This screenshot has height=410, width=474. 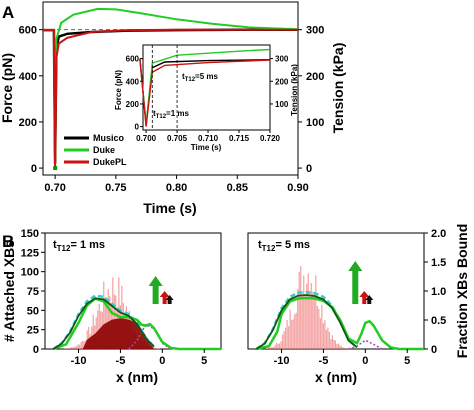 What do you see at coordinates (118, 90) in the screenshot?
I see `inset-ylabel: Force (pN)` at bounding box center [118, 90].